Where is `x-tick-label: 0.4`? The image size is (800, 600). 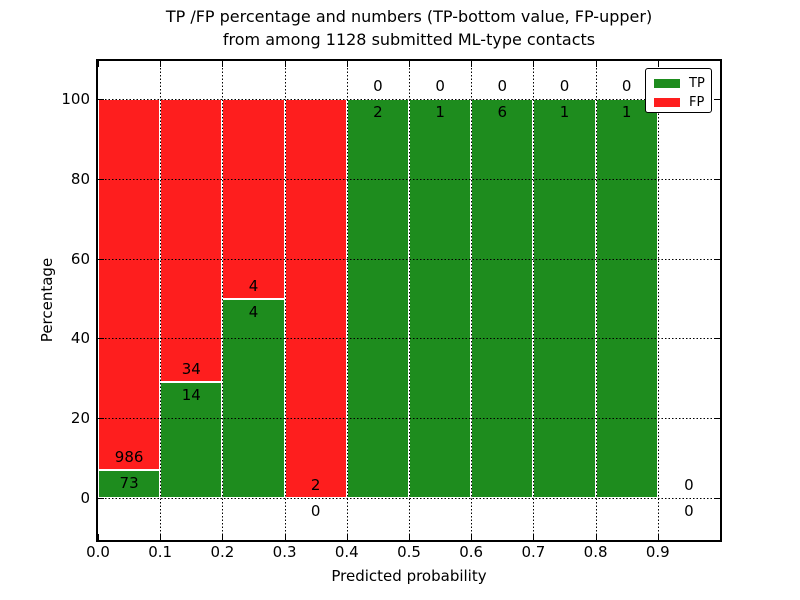 x-tick-label: 0.4 is located at coordinates (346, 552).